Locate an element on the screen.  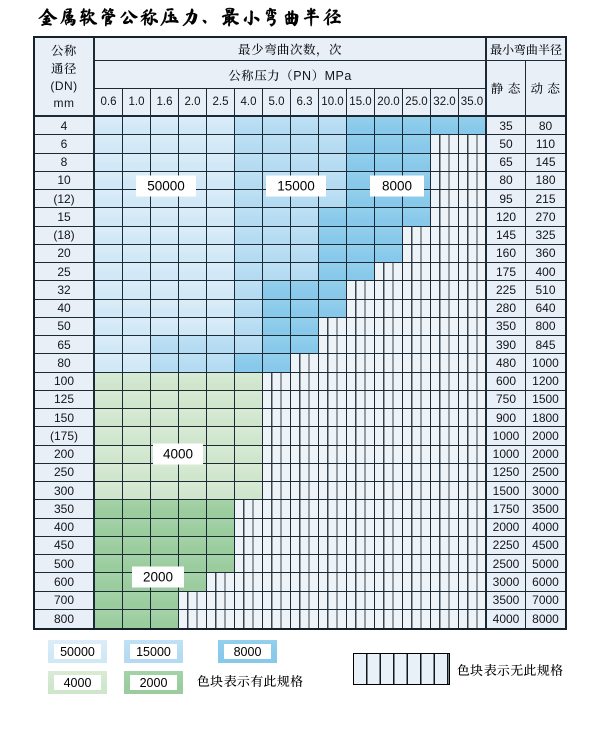
cycle-count-label: 15000 is located at coordinates (296, 186).